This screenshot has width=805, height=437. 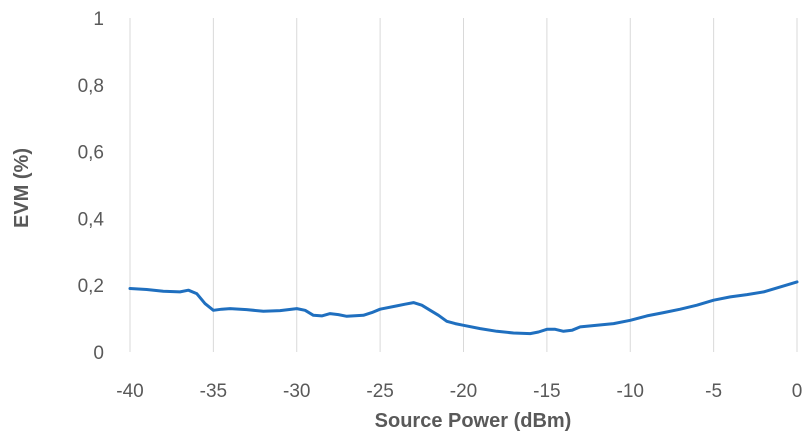 What do you see at coordinates (797, 391) in the screenshot?
I see `x-tick-label: 0` at bounding box center [797, 391].